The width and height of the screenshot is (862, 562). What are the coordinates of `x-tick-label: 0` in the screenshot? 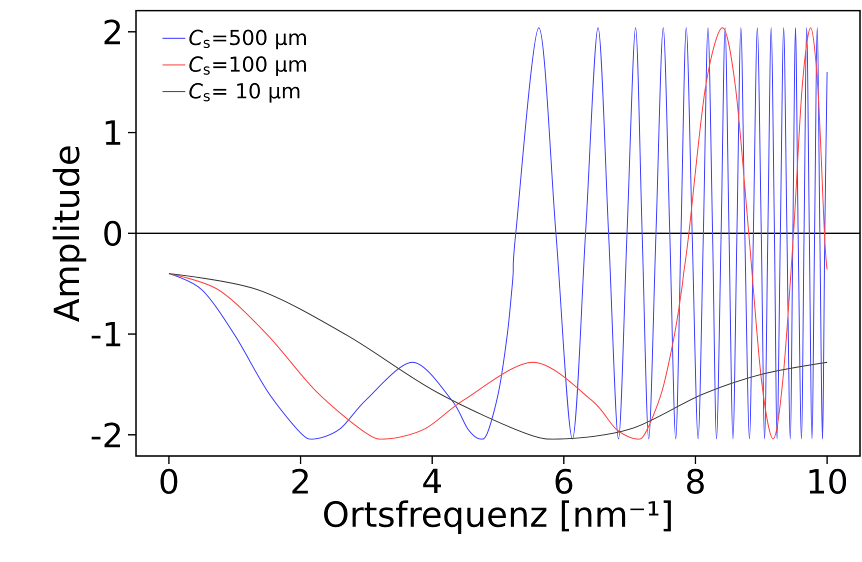 It's located at (169, 481).